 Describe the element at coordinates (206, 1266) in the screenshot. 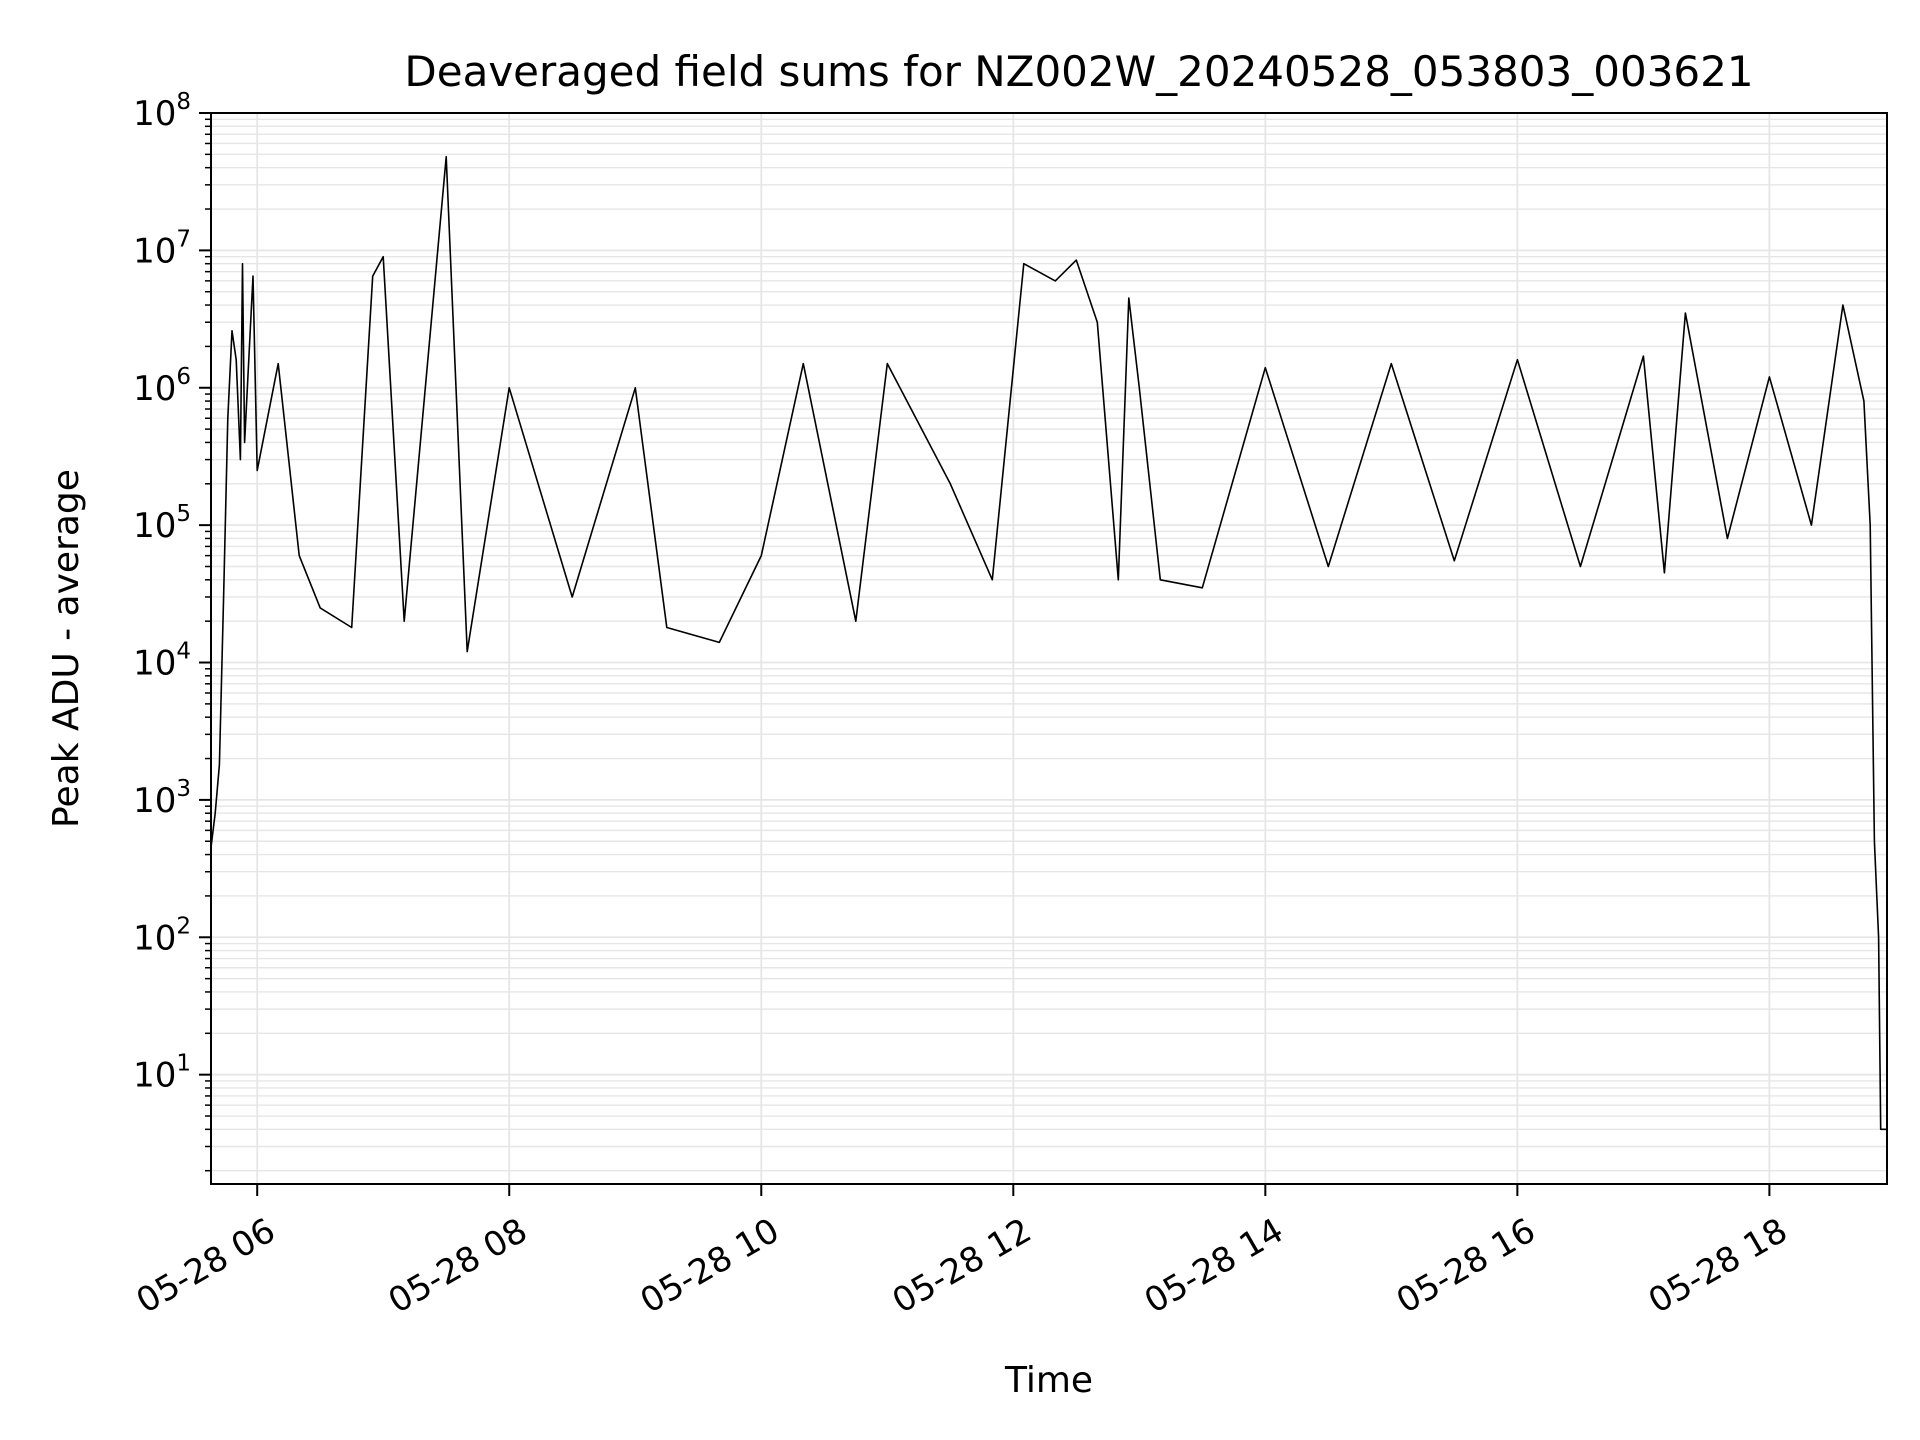

I see `x-tick-label: 05-28 06` at that location.